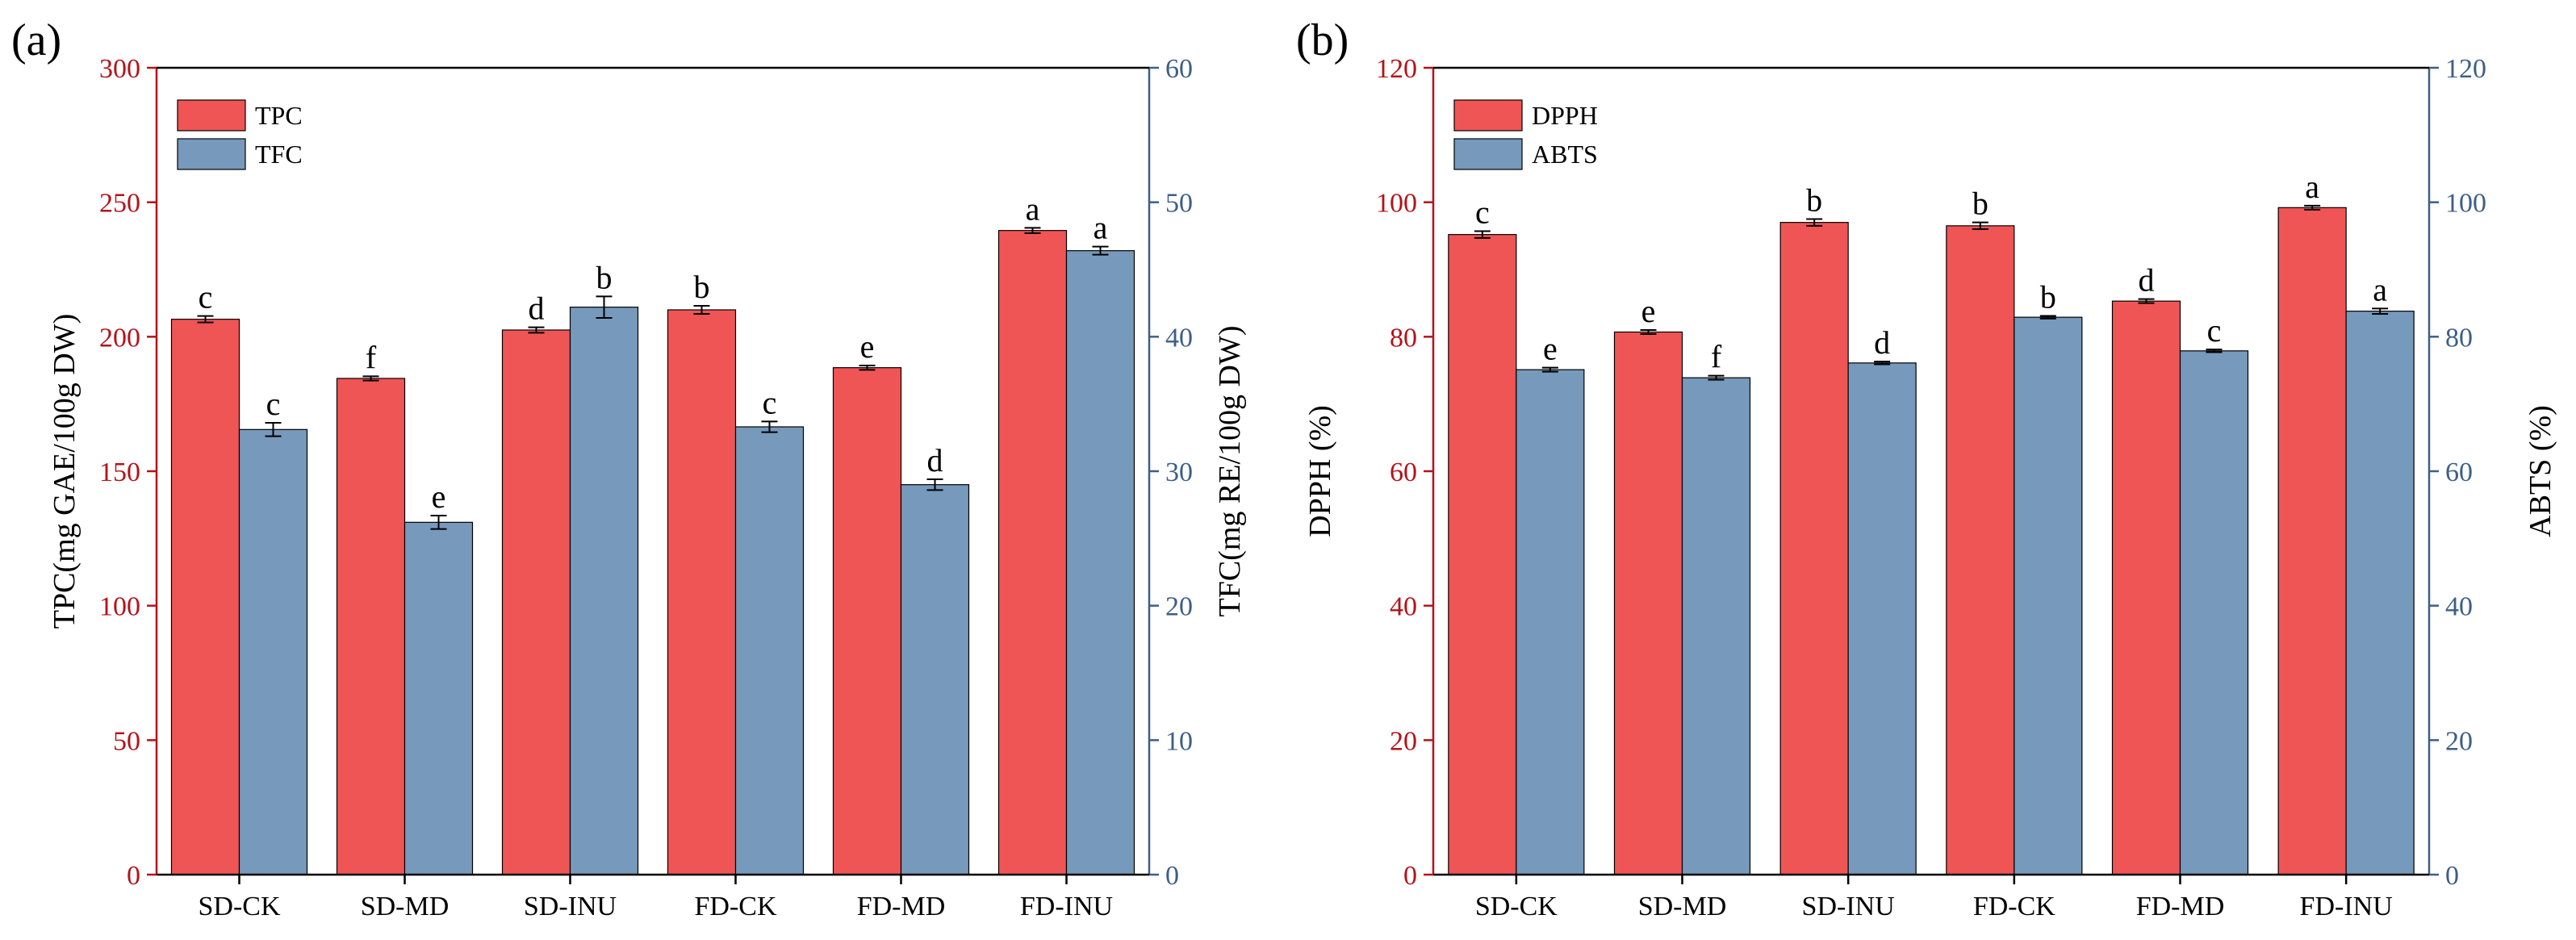 This screenshot has height=940, width=2576. Describe the element at coordinates (536, 602) in the screenshot. I see `bar-tpc-sd-inu` at that location.